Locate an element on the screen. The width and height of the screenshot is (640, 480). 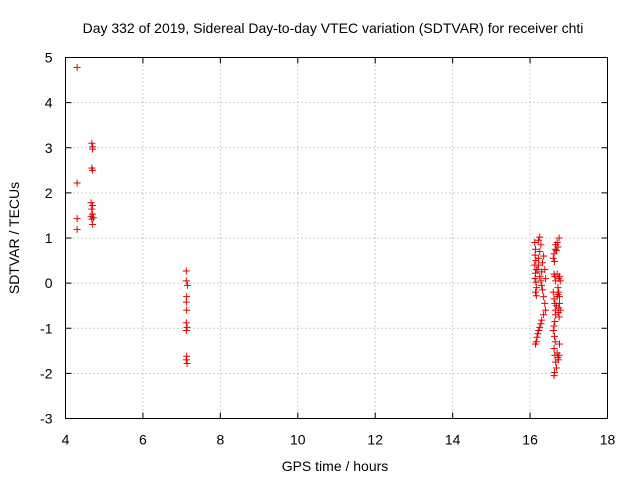
x-tick-label: 8 is located at coordinates (220, 440).